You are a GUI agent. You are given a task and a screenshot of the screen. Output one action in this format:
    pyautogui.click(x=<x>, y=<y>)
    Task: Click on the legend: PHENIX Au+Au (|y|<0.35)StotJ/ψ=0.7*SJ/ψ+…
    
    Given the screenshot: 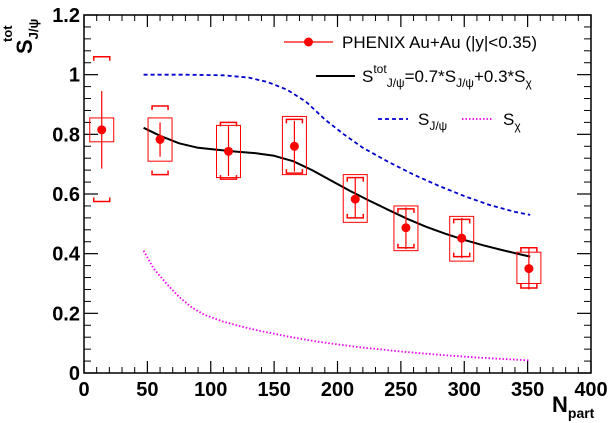 What is the action you would take?
    pyautogui.click(x=410, y=83)
    